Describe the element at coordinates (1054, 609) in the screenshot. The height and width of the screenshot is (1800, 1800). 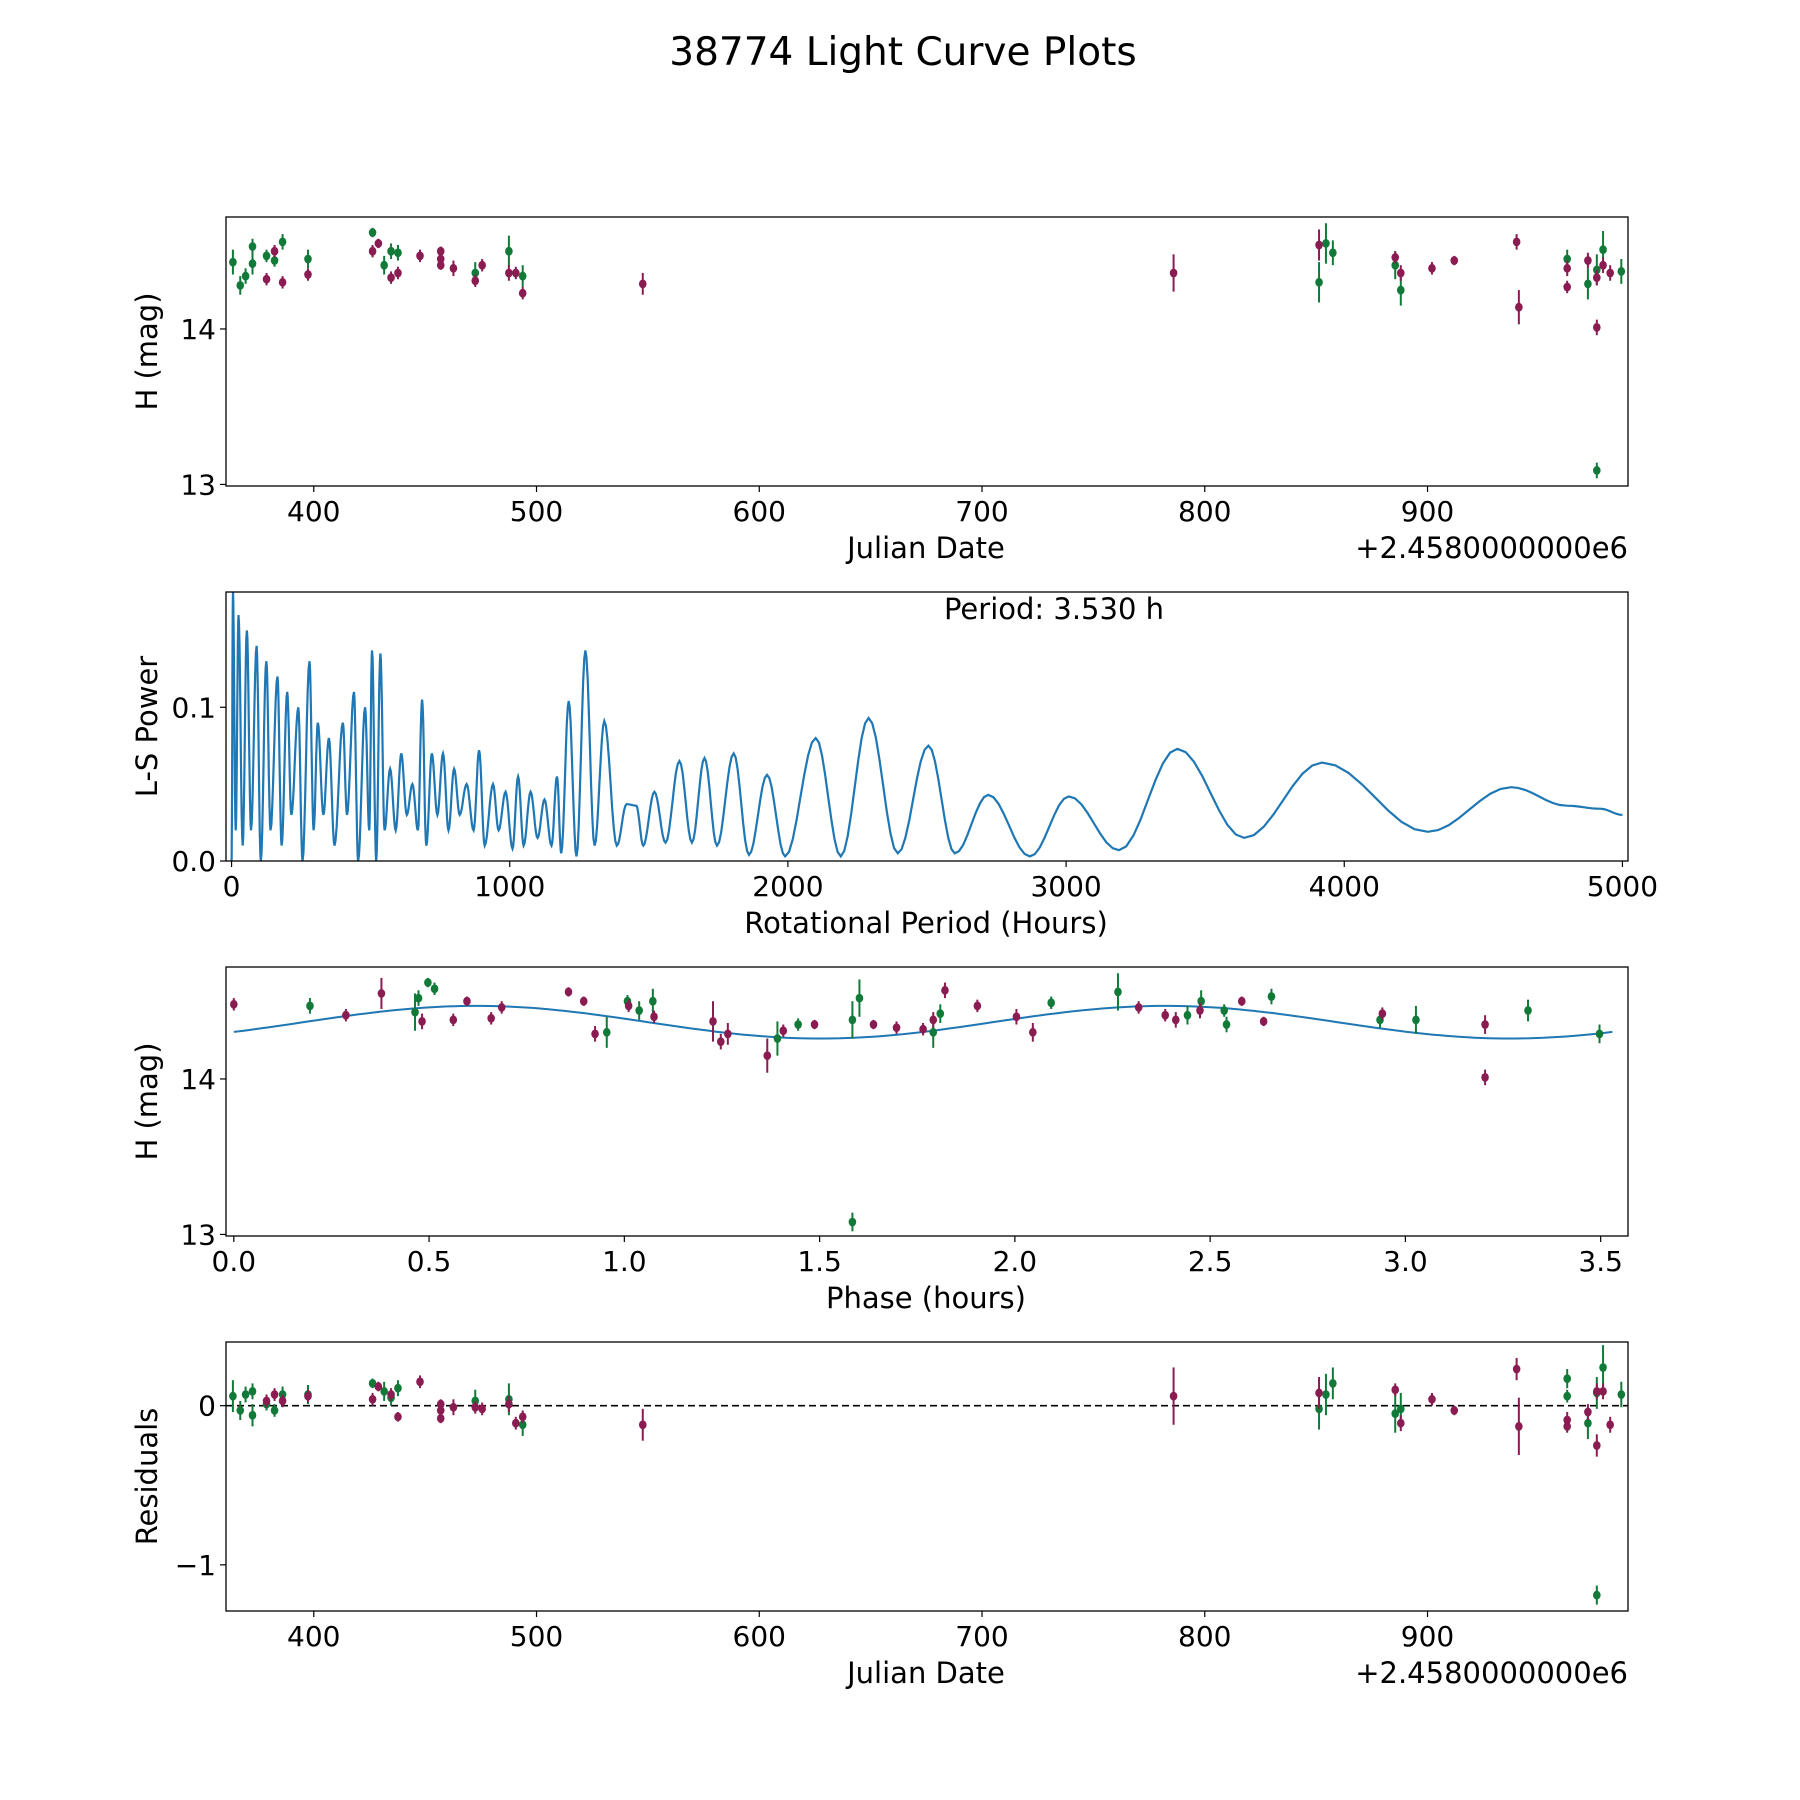
I see `period-annotation: Period: 3.530 h` at that location.